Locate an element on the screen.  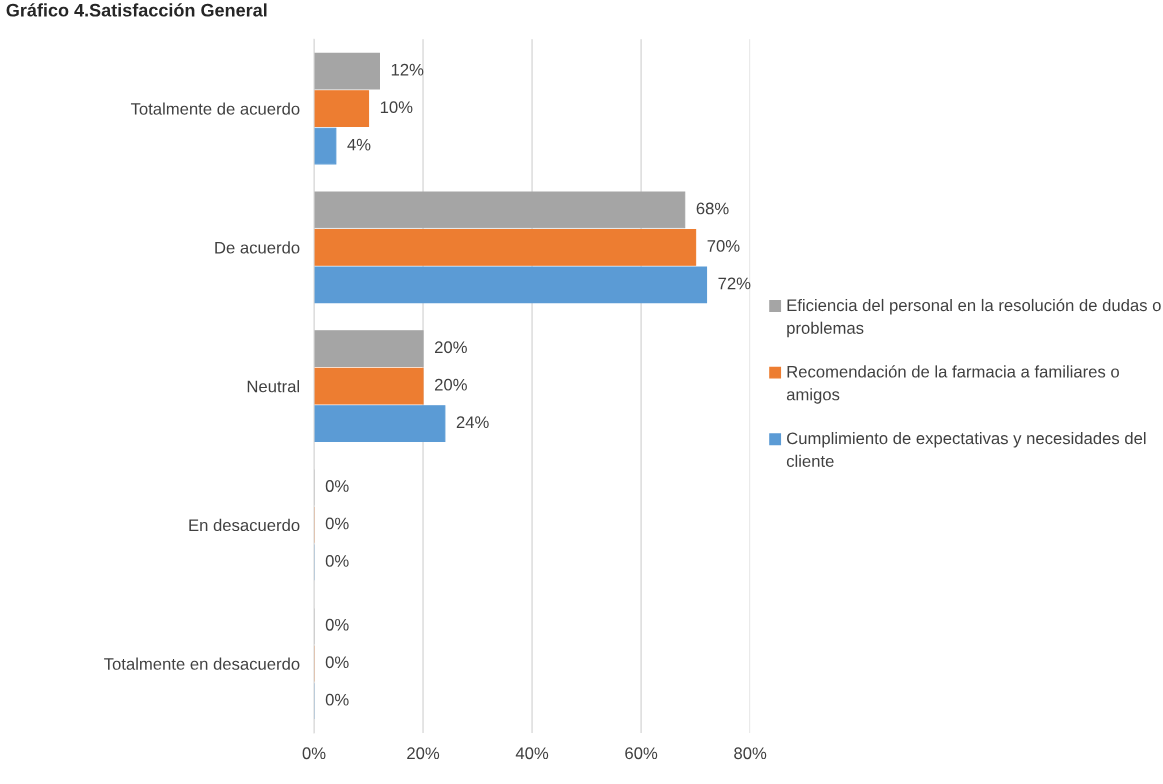
y-tick-label: Totalmente en desacuerdo is located at coordinates (202, 663).